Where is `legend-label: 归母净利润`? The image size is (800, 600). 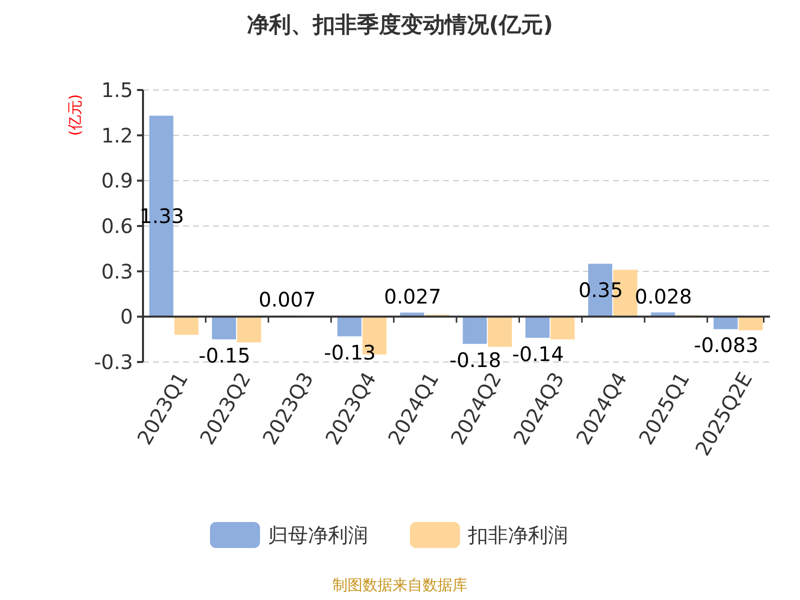 legend-label: 归母净利润 is located at coordinates (318, 535).